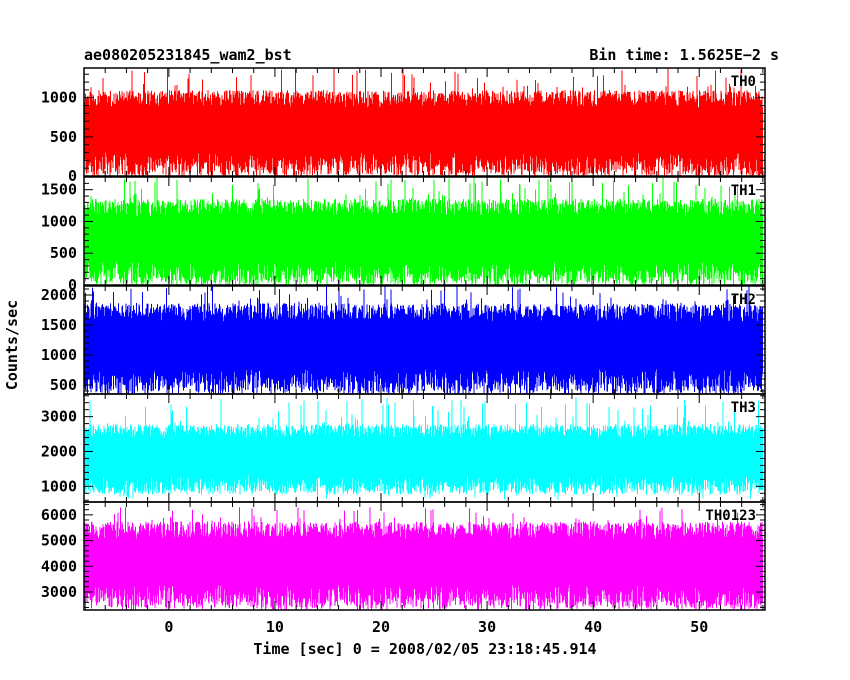 The width and height of the screenshot is (850, 680). I want to click on panel-th1: 0 500 1000 1500 TH1, so click(403, 235).